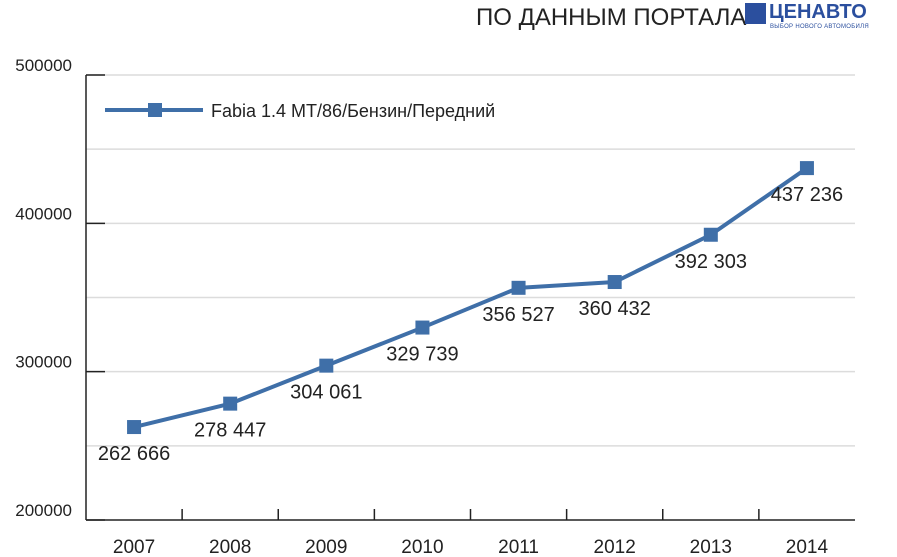 The height and width of the screenshot is (557, 897). Describe the element at coordinates (818, 12) in the screenshot. I see `logo-text: ЦЕНАВТО` at that location.